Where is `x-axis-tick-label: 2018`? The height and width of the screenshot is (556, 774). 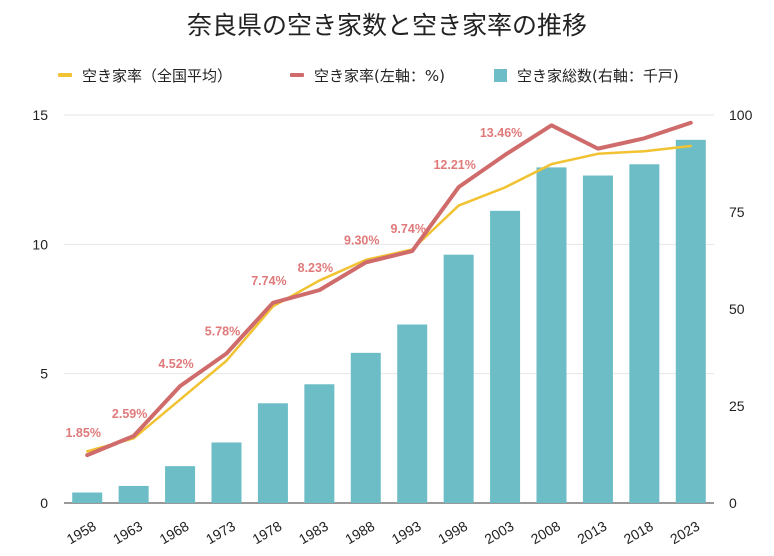 x-axis-tick-label: 2018 is located at coordinates (638, 533).